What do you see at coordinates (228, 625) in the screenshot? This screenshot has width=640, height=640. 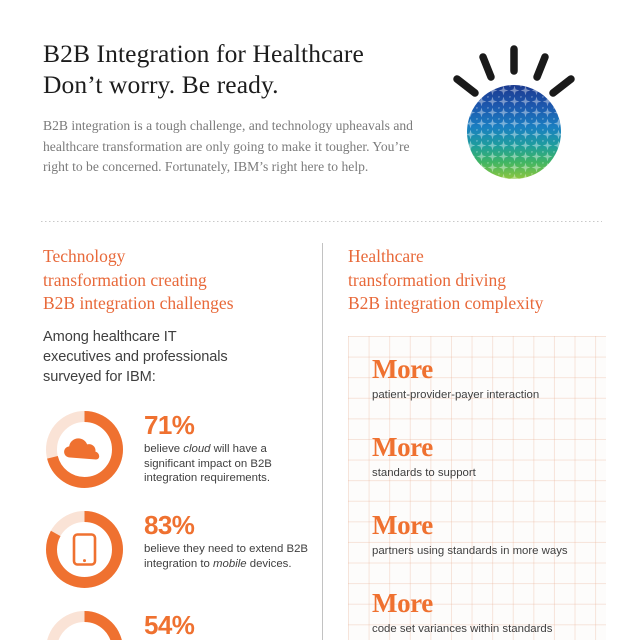 I see `stat-text-block: 54%` at bounding box center [228, 625].